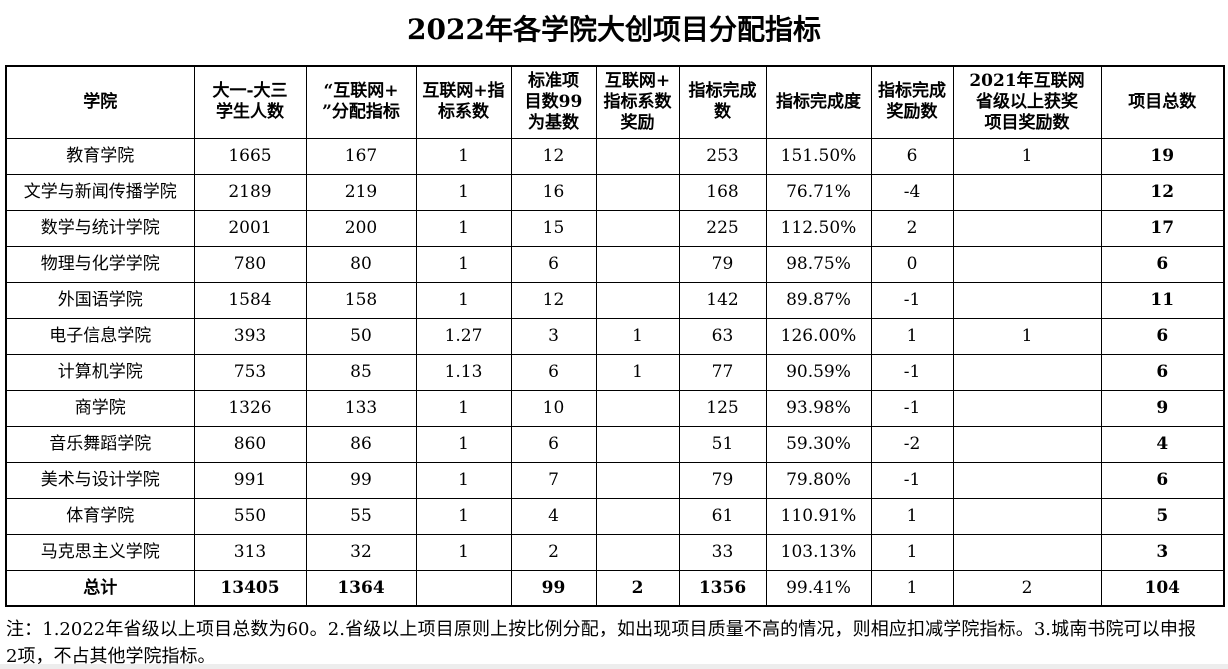 The width and height of the screenshot is (1228, 669). Describe the element at coordinates (1162, 408) in the screenshot. I see `value-cell: 9` at that location.